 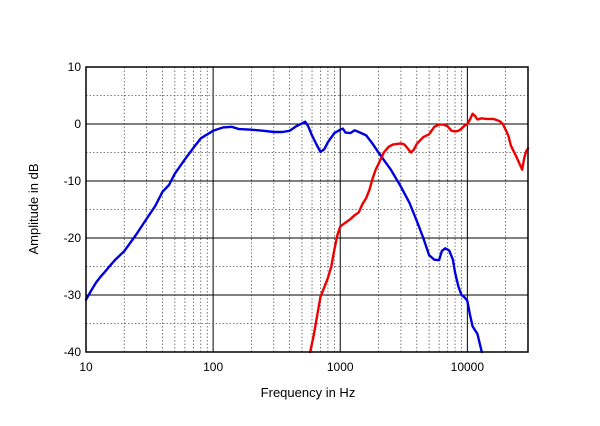 What do you see at coordinates (33, 208) in the screenshot?
I see `y-axis-label: Amplitude in dB` at bounding box center [33, 208].